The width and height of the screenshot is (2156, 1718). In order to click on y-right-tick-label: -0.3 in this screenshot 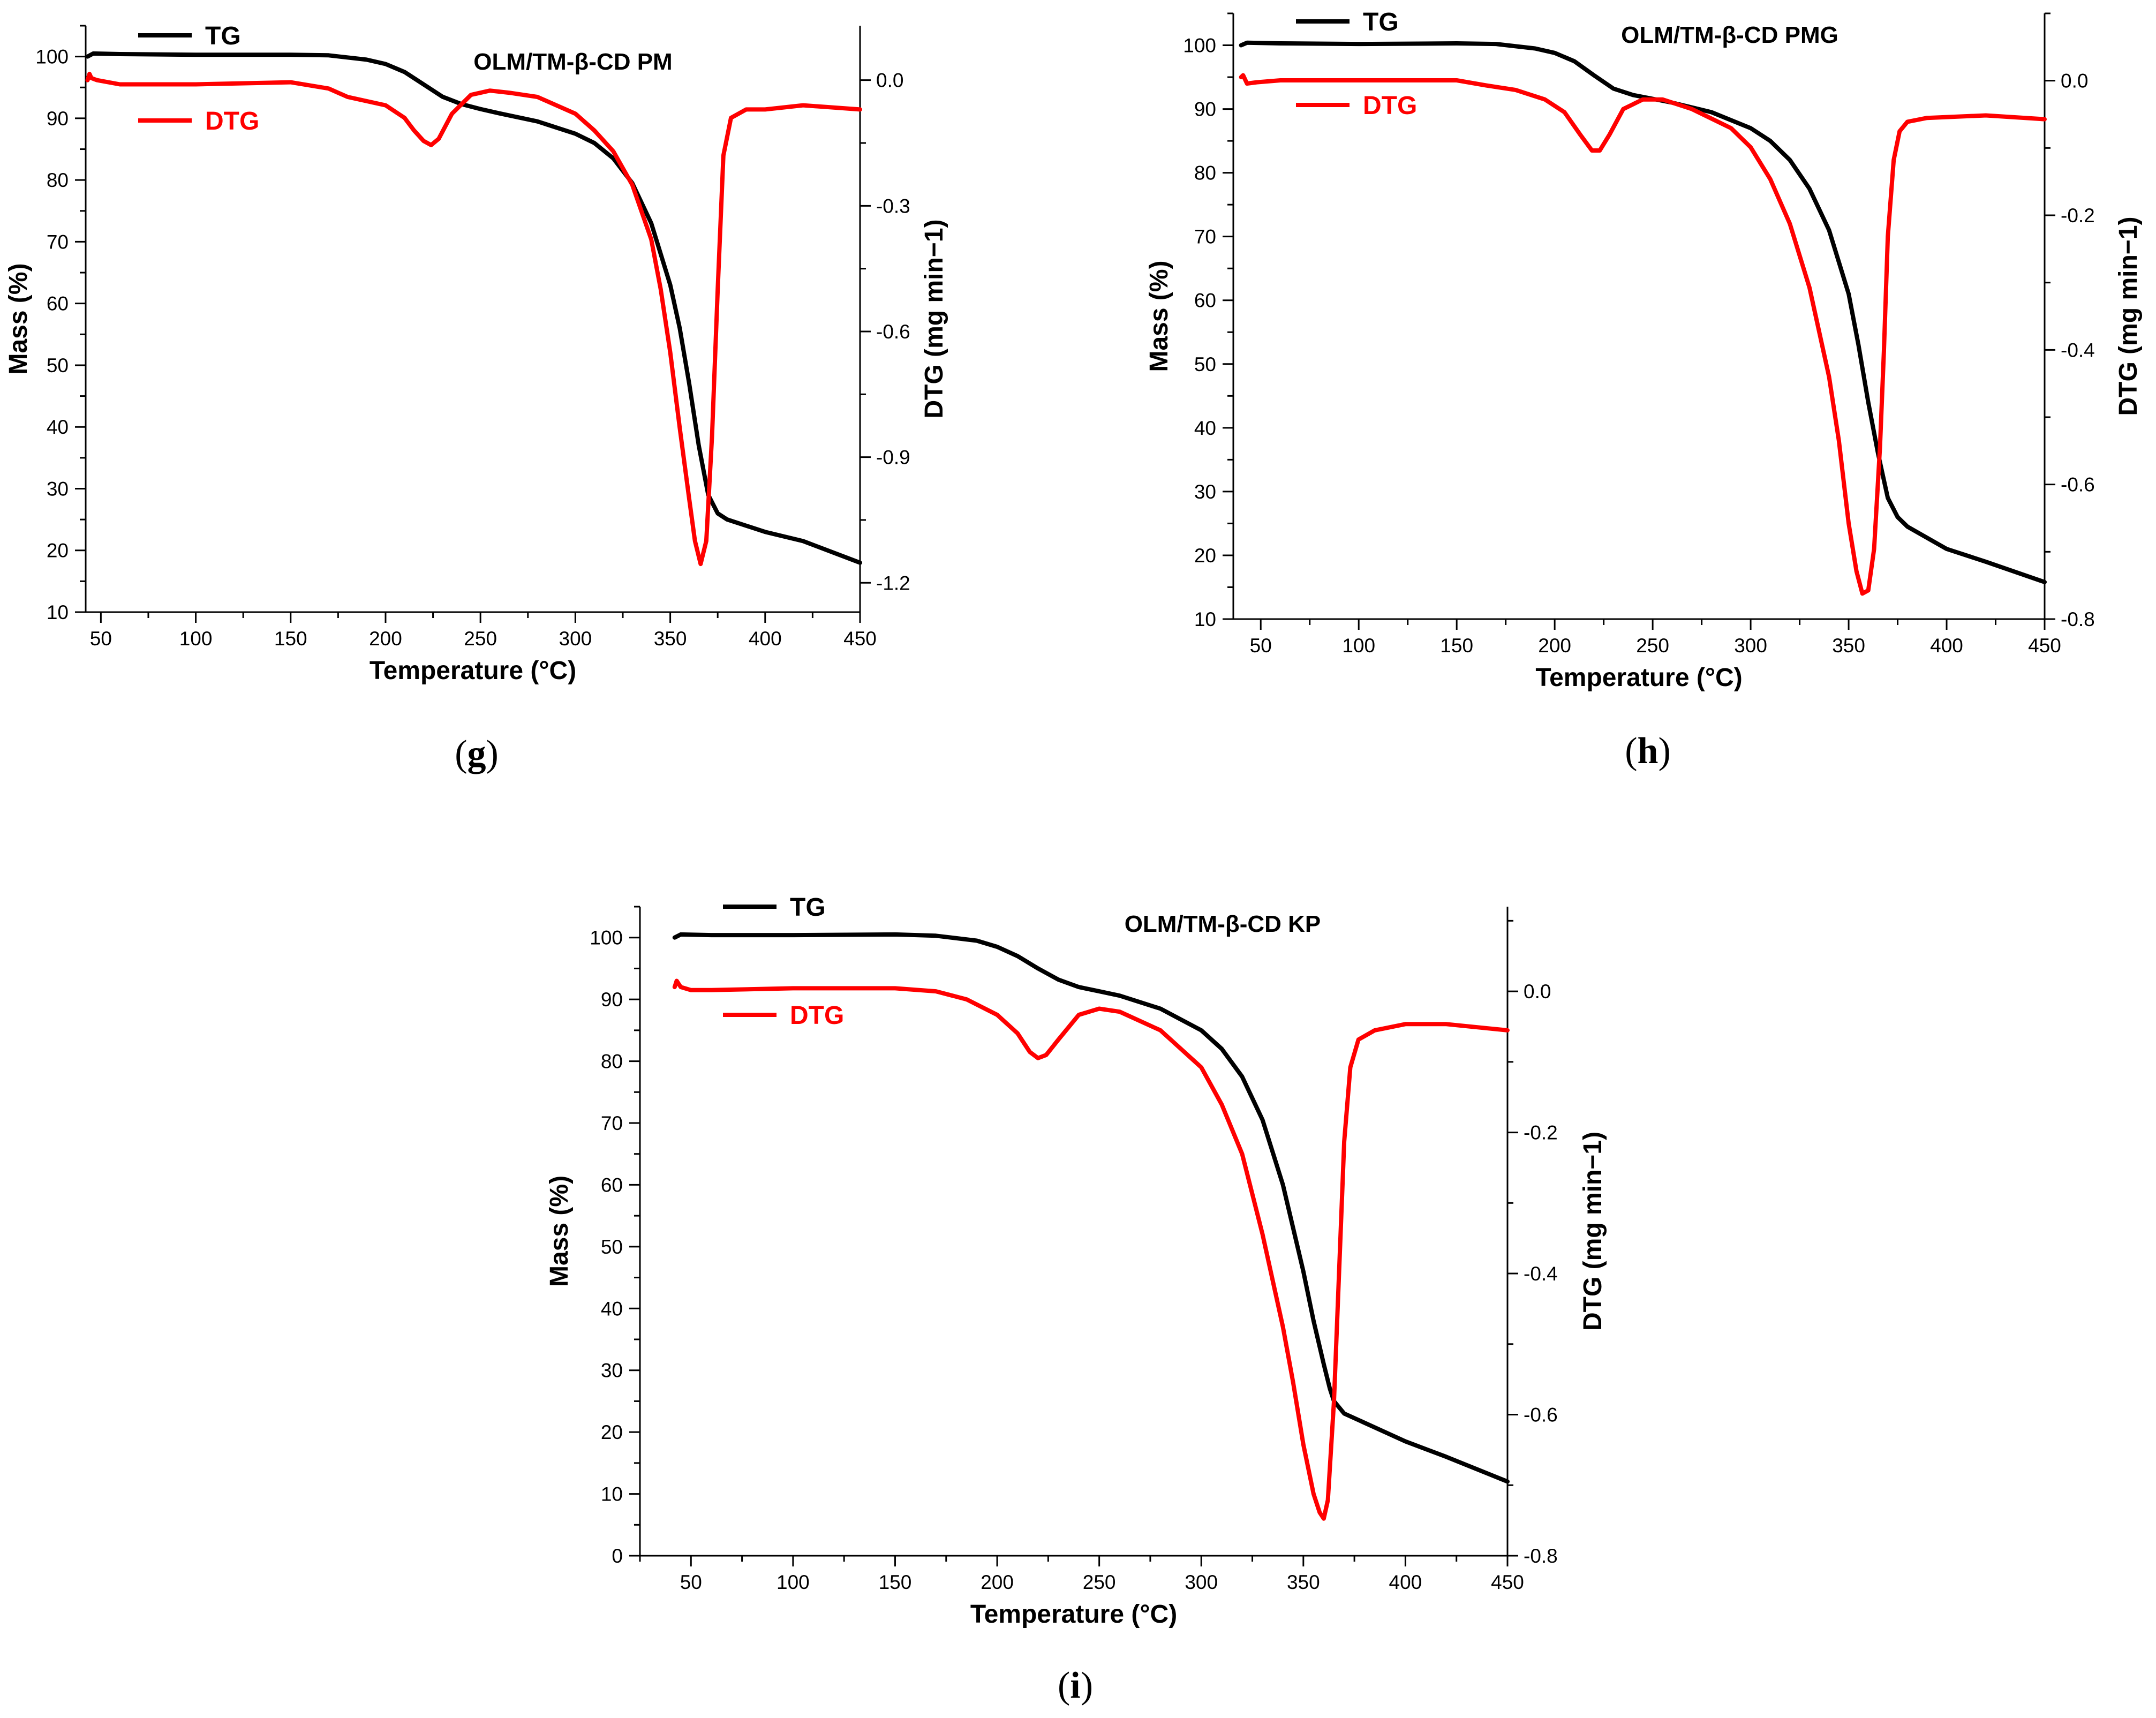, I will do `click(893, 206)`.